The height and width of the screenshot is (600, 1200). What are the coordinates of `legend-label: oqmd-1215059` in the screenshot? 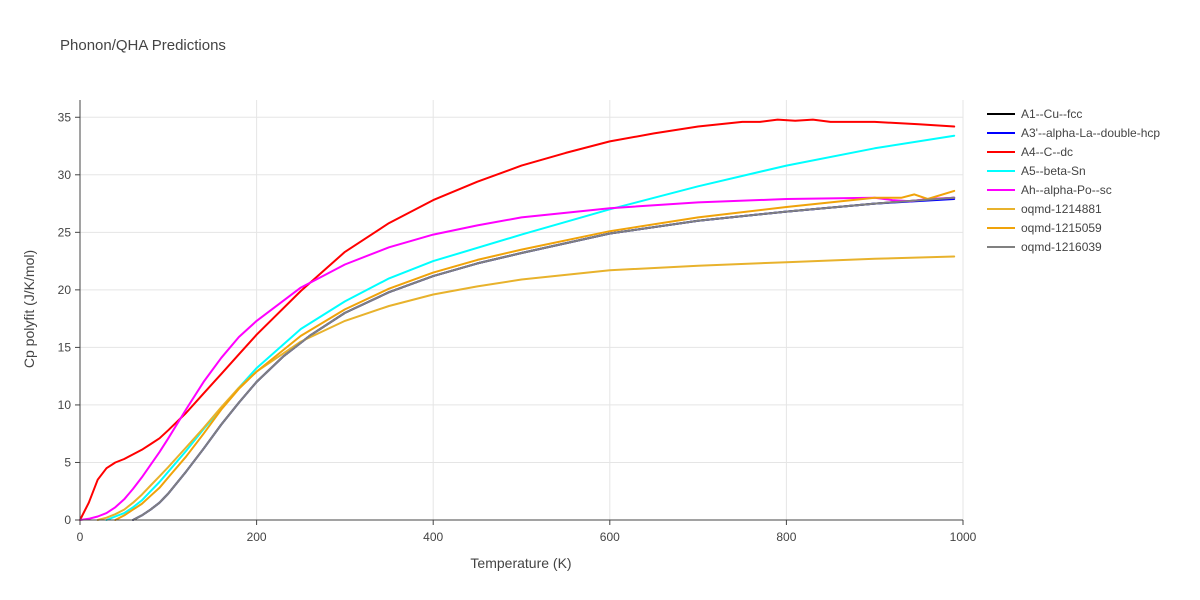 It's located at (1061, 228).